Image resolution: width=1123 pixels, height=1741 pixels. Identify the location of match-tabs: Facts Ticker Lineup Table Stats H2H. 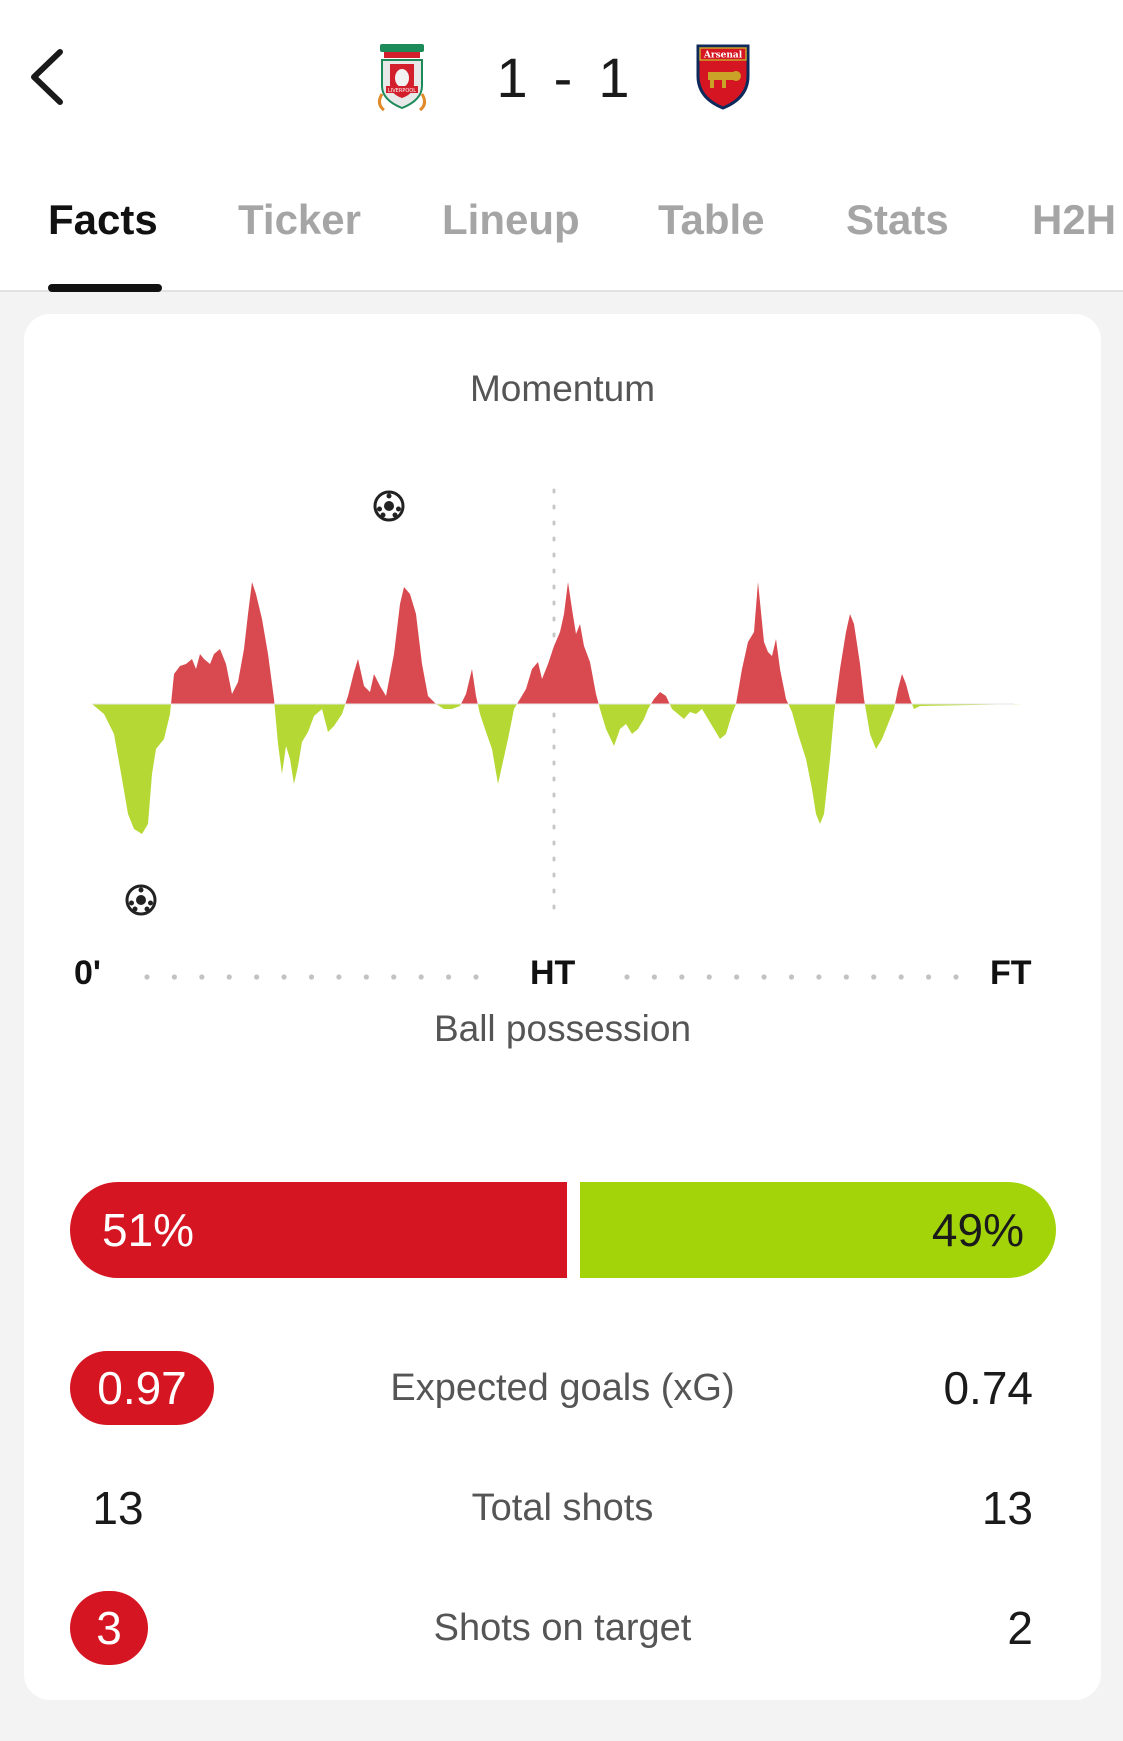
(561, 236).